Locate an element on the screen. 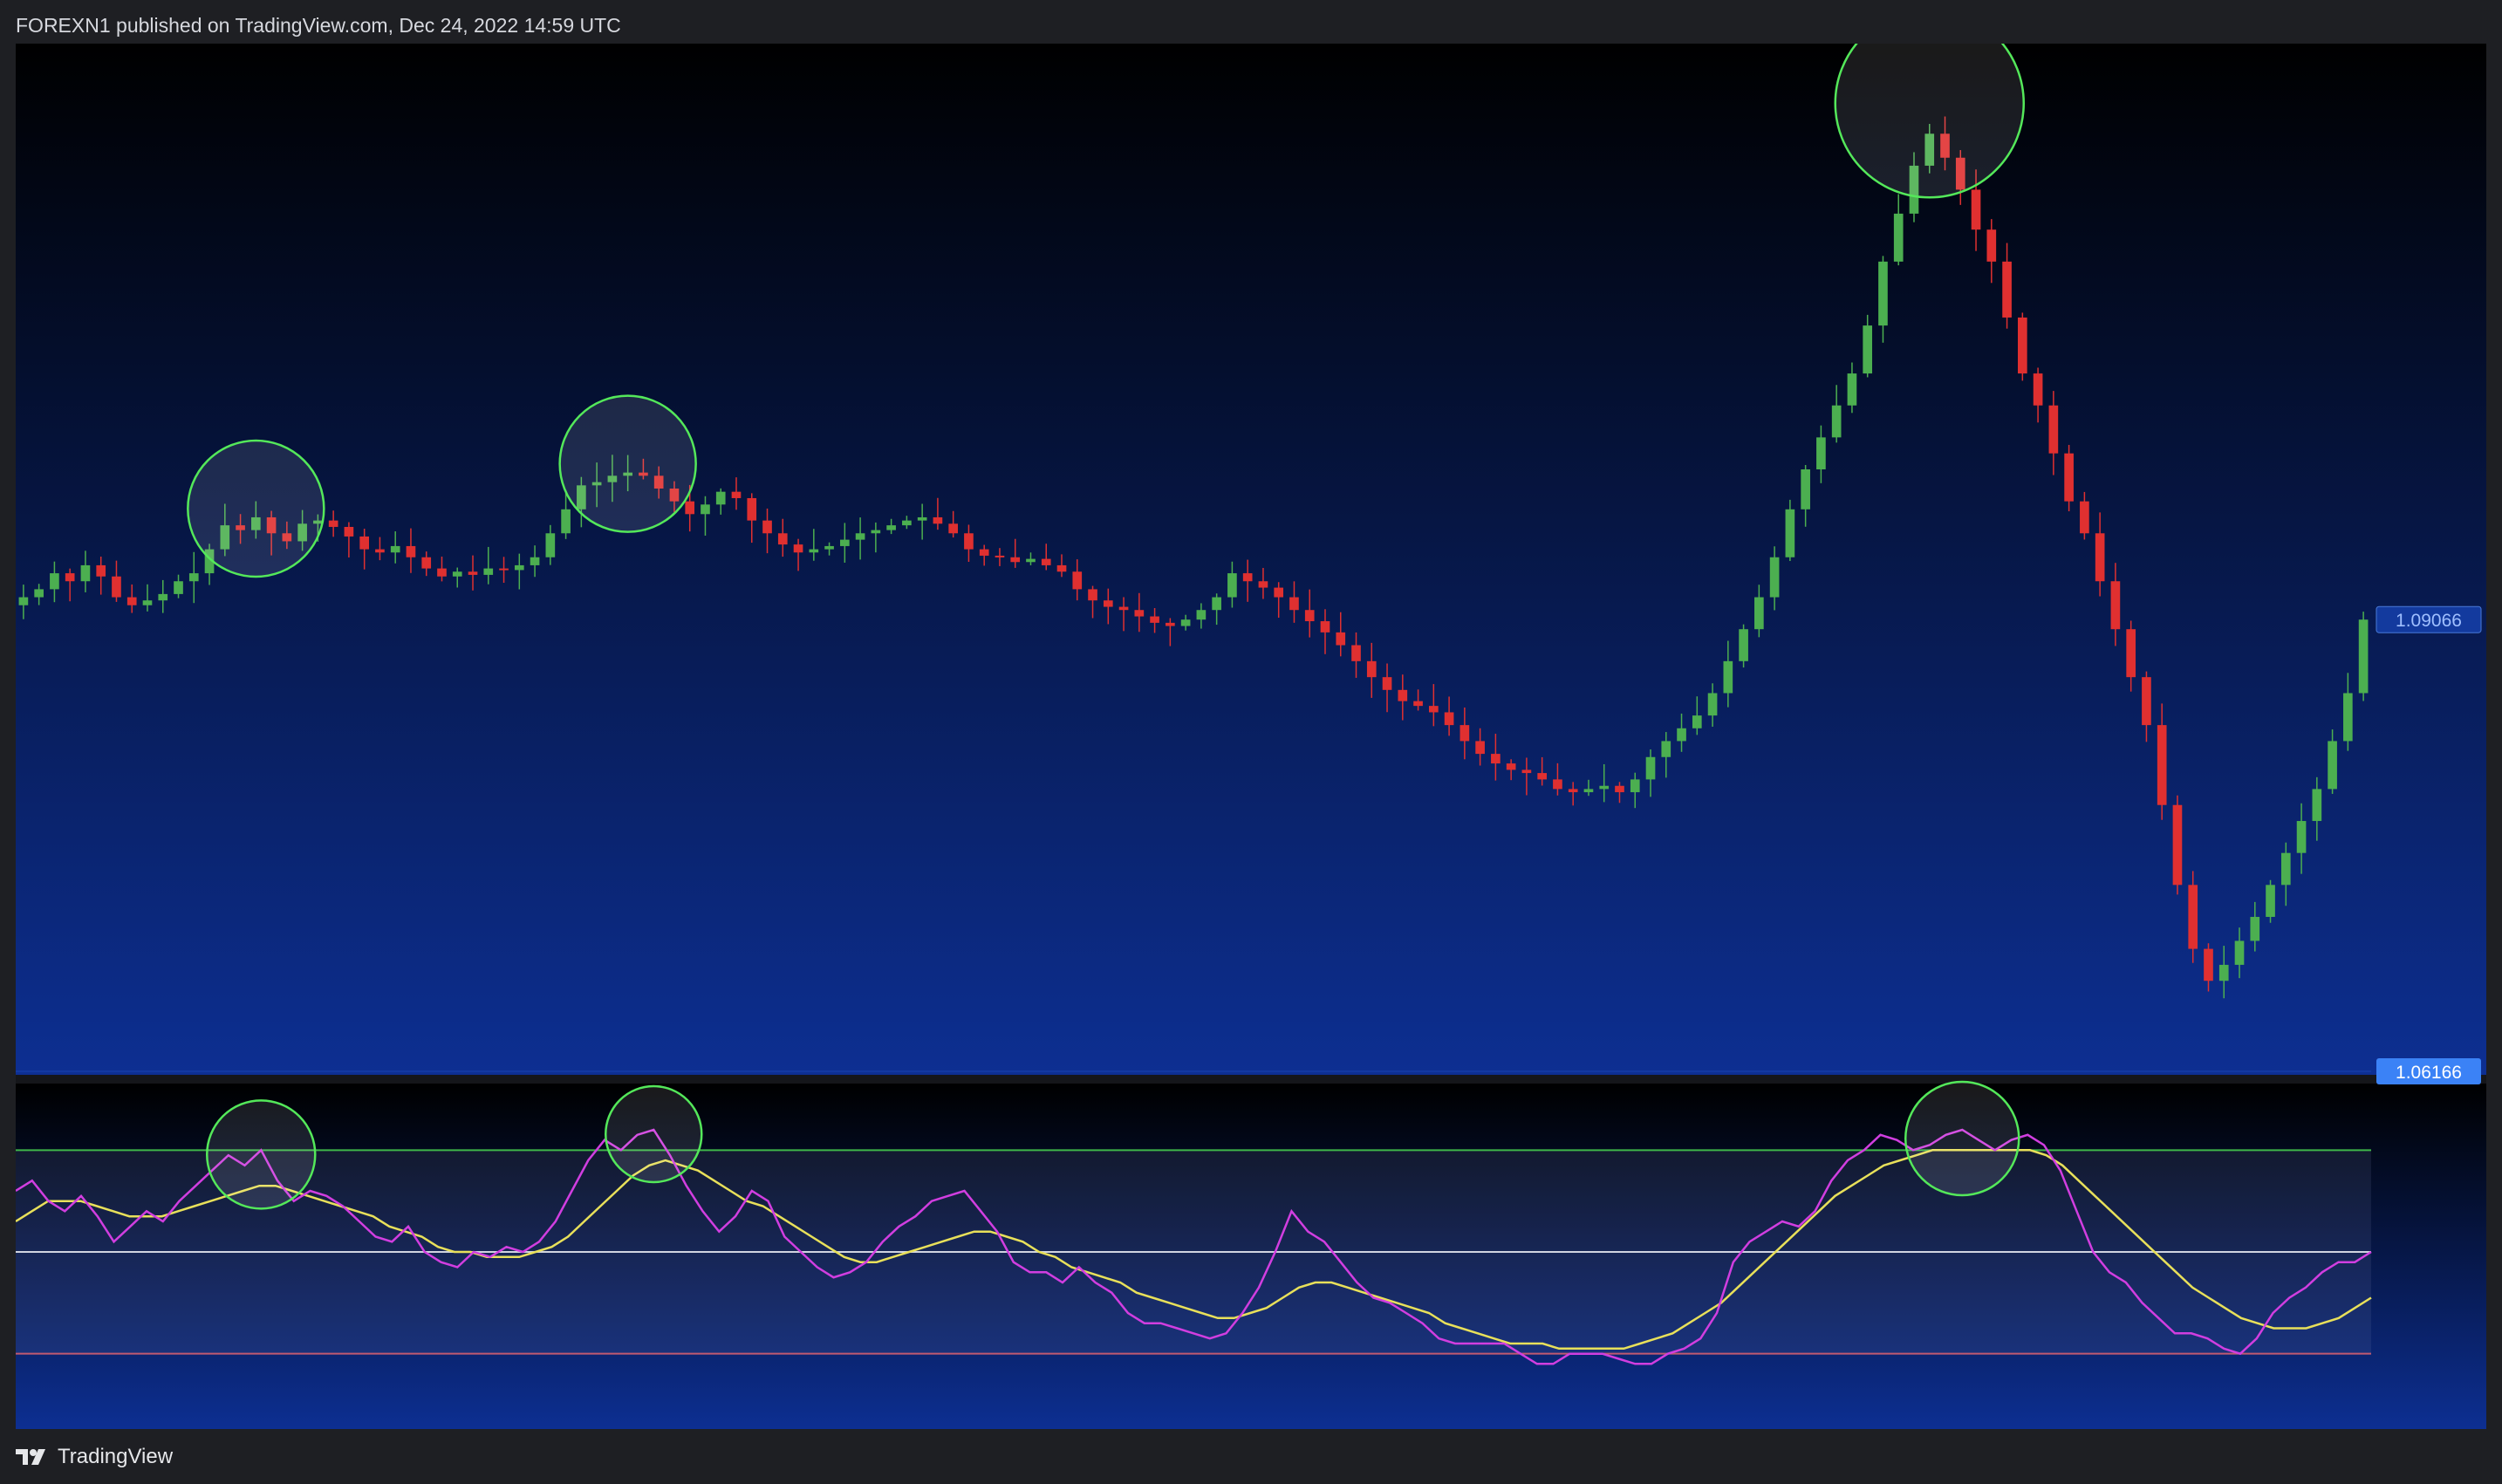 This screenshot has height=1484, width=2502. rsi-highlight-circle is located at coordinates (654, 1134).